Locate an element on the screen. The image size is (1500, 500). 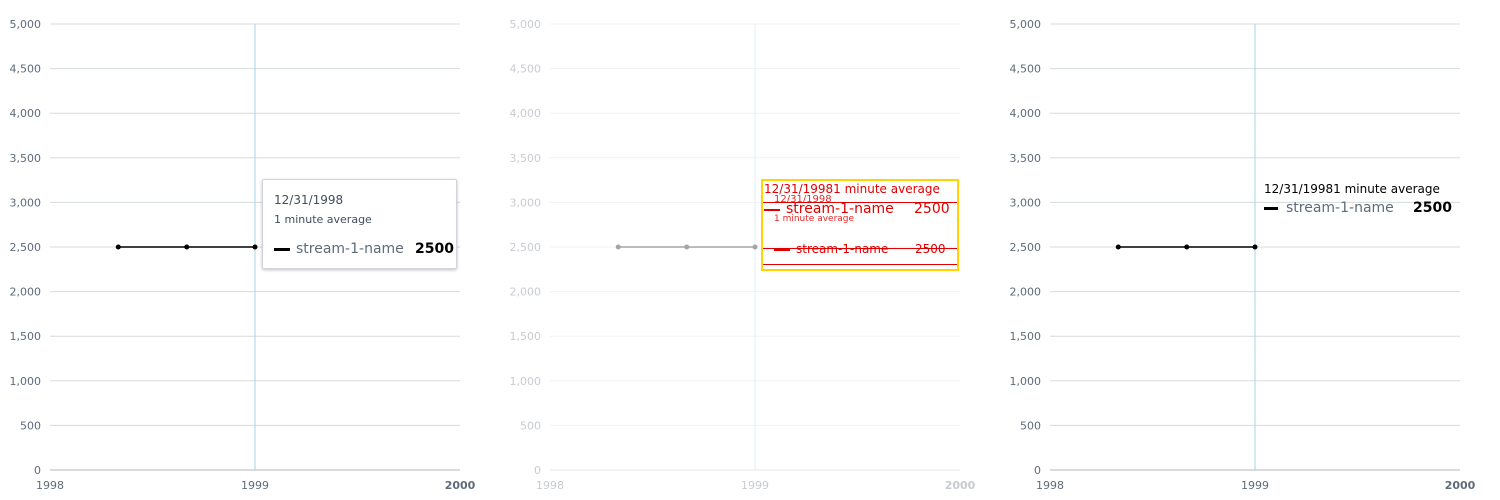
diff-swatch-upper is located at coordinates (772, 210).